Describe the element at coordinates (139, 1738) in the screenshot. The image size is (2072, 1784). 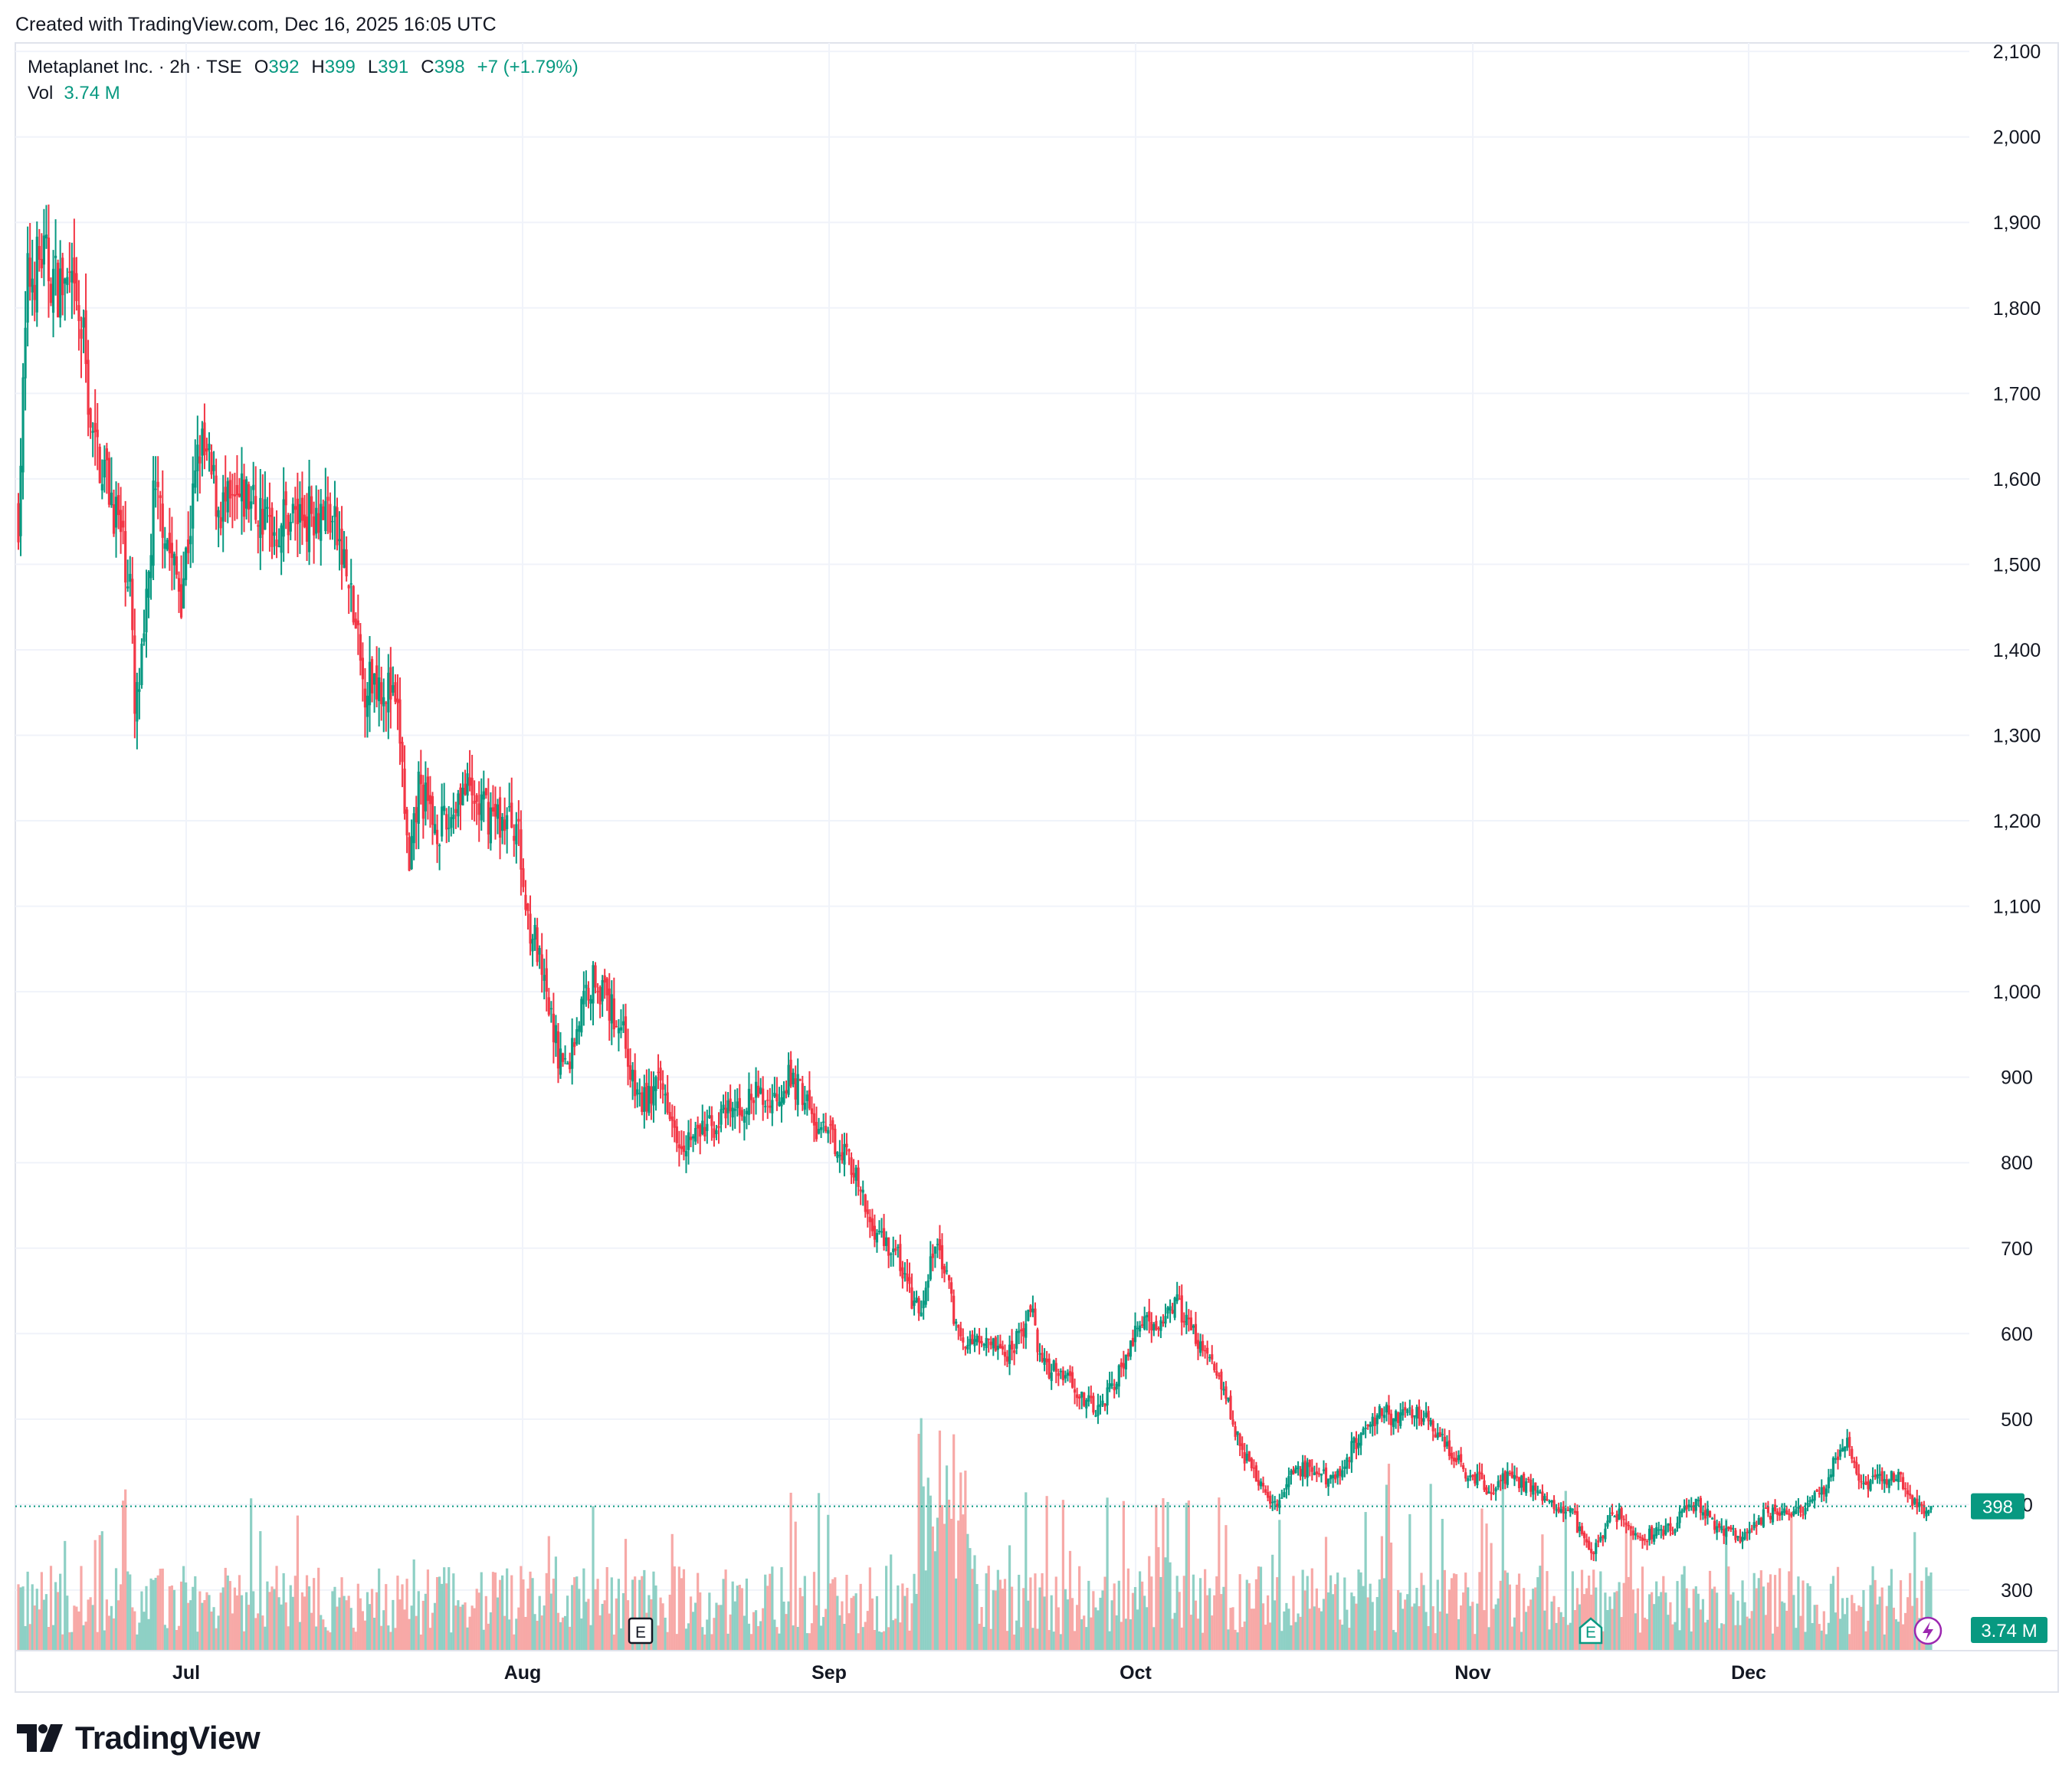
I see `tradingview-logo: TradingView` at that location.